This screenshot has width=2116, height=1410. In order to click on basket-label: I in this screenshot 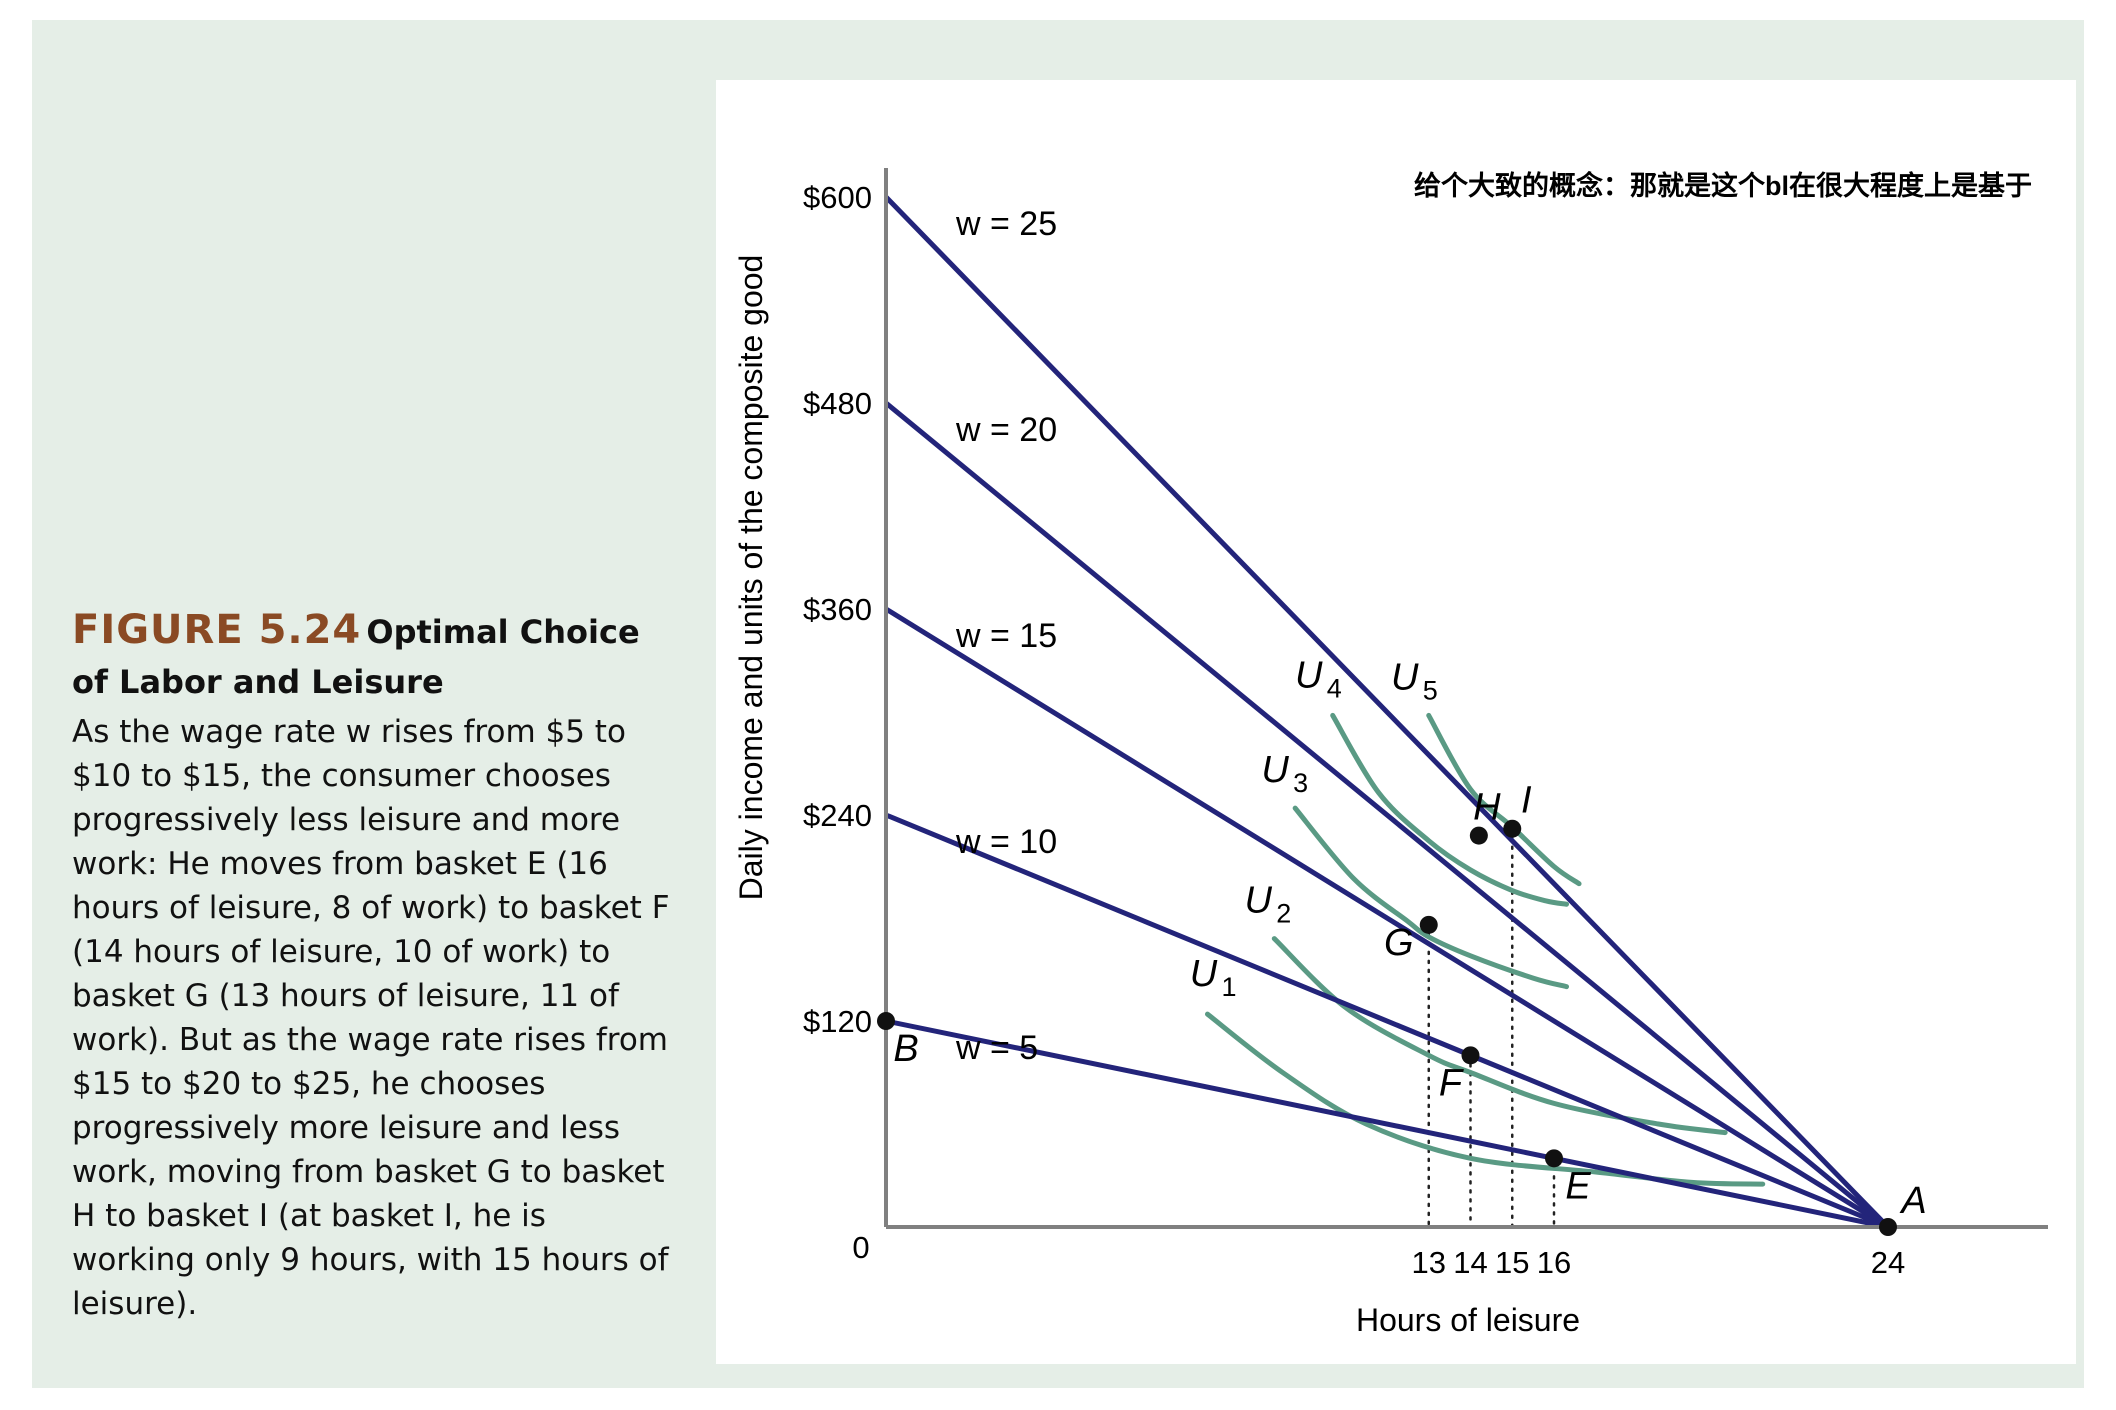, I will do `click(1526, 801)`.